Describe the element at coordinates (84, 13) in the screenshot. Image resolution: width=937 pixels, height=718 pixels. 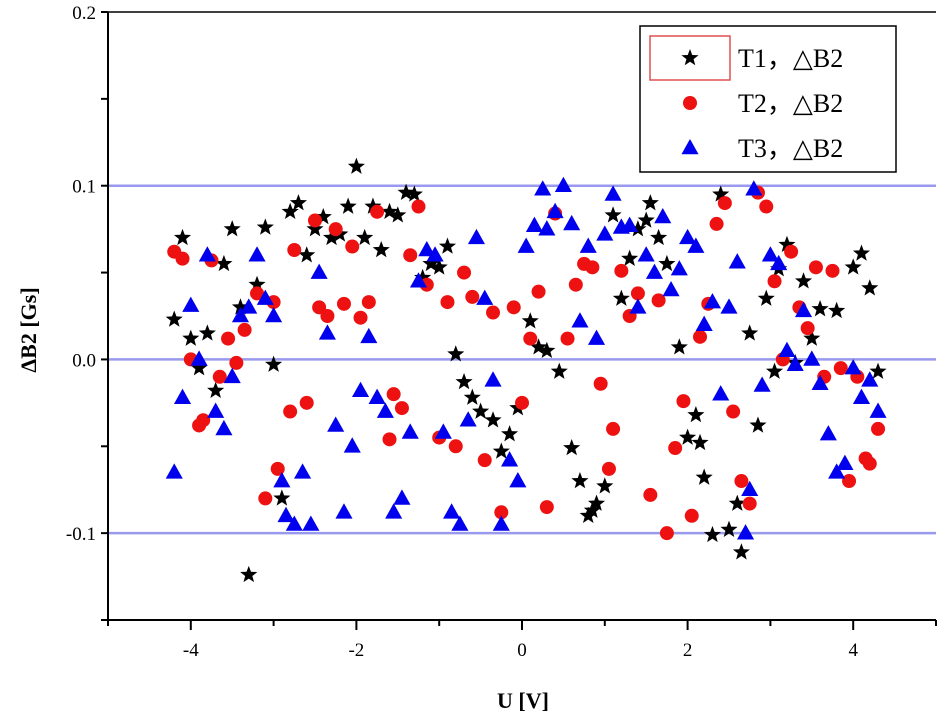
I see `y-tick-label: 0.2` at that location.